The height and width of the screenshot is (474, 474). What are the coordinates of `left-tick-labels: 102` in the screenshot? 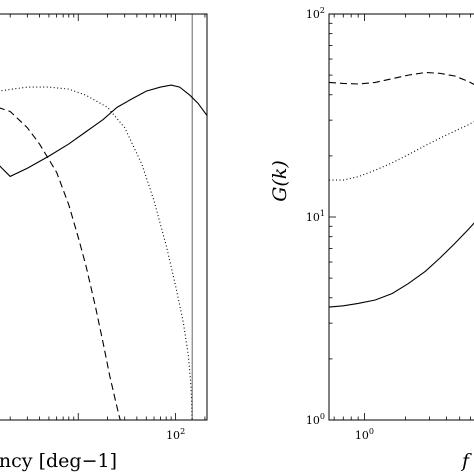 It's located at (175, 434).